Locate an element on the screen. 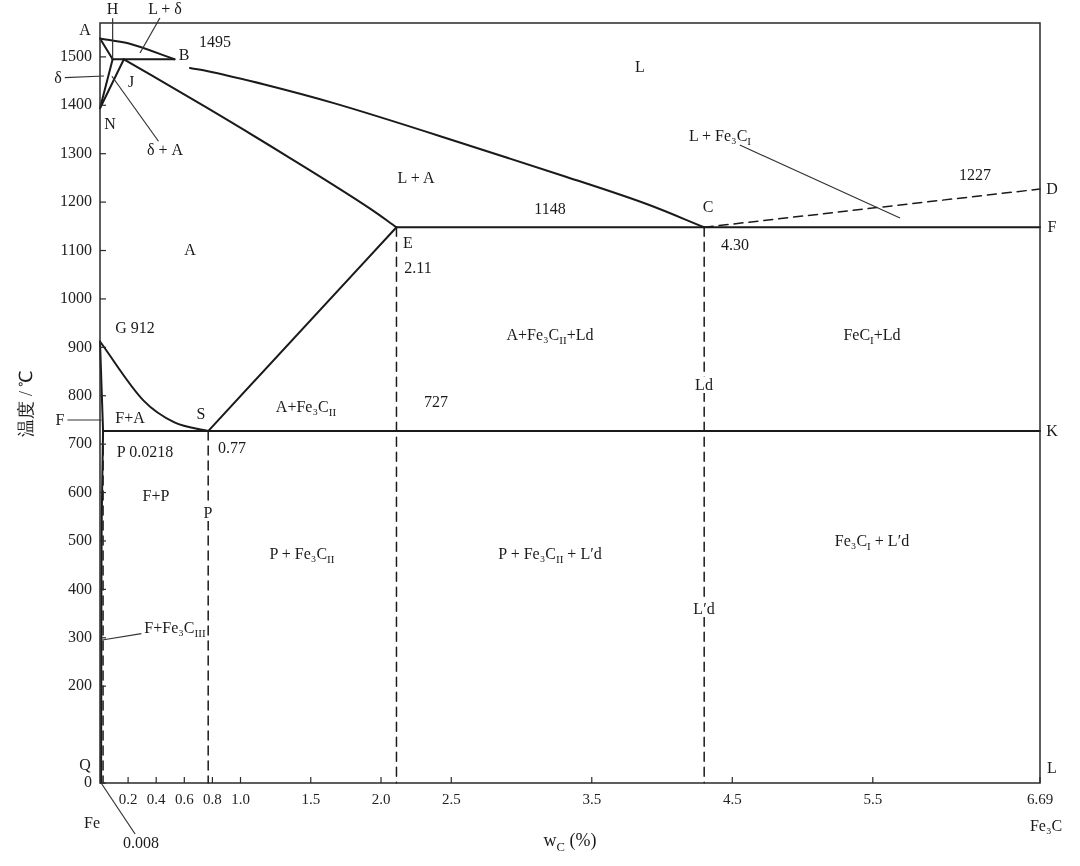 The height and width of the screenshot is (866, 1080). x-tick-label: 5.5 is located at coordinates (873, 798).